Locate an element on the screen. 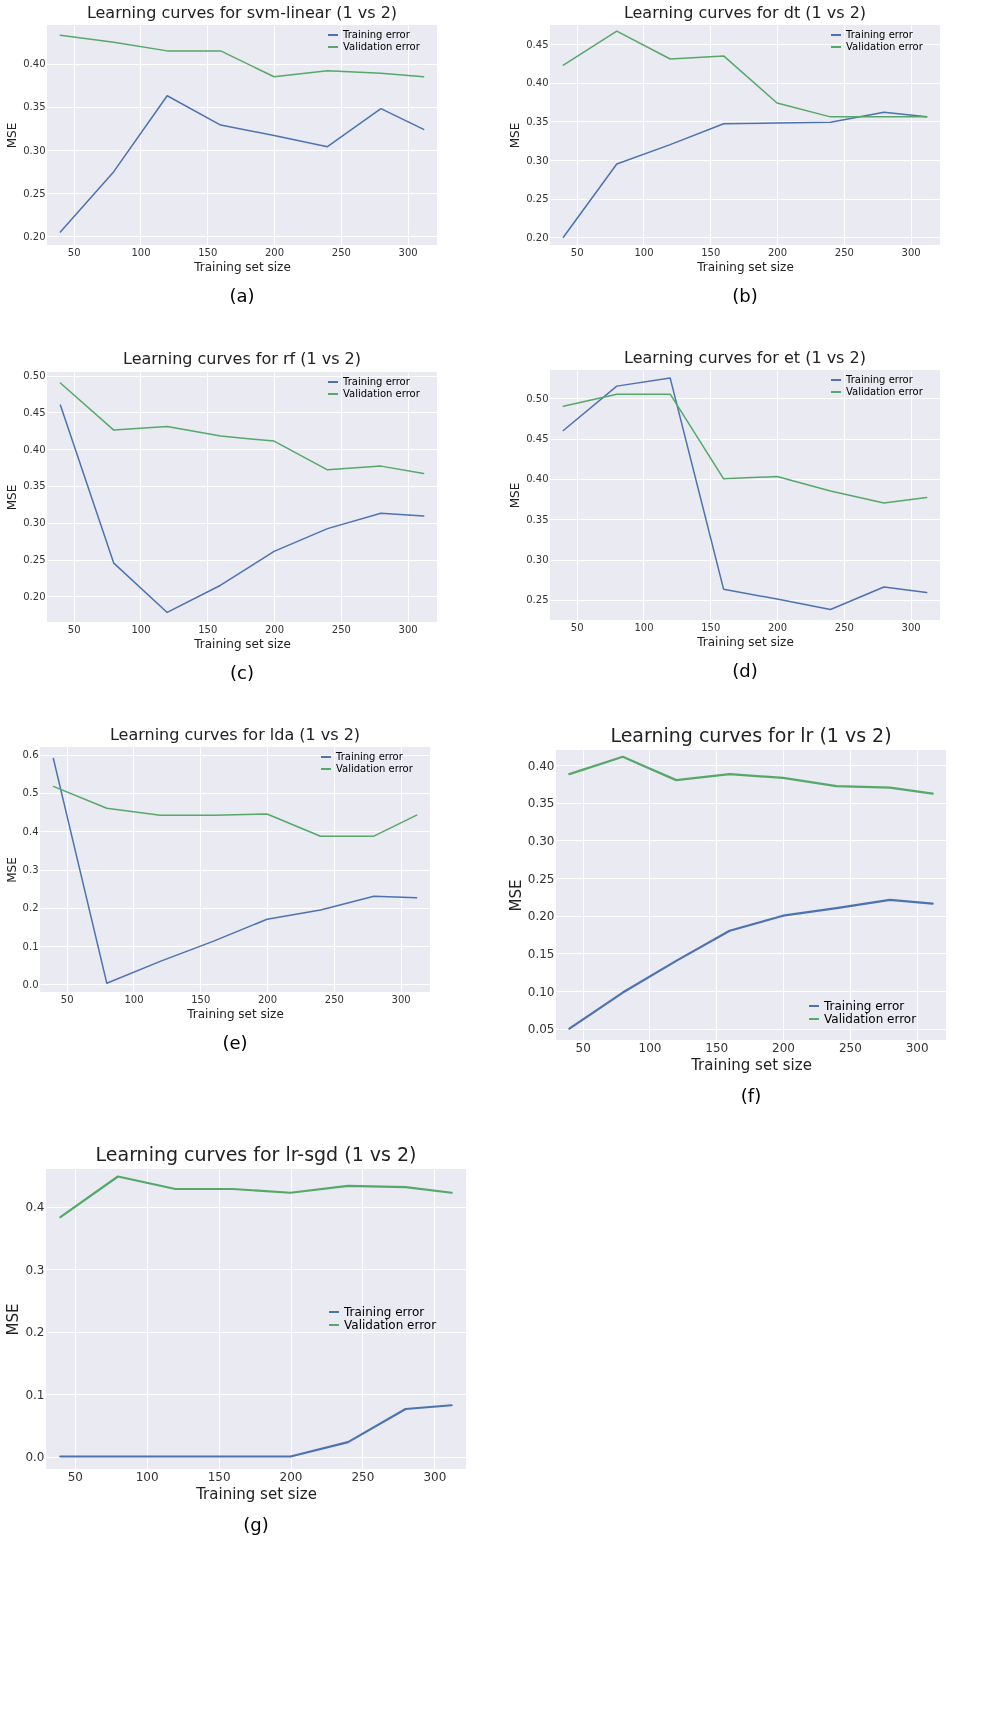  chart-title: Learning curves for lda (1 vs 2) is located at coordinates (235, 734).